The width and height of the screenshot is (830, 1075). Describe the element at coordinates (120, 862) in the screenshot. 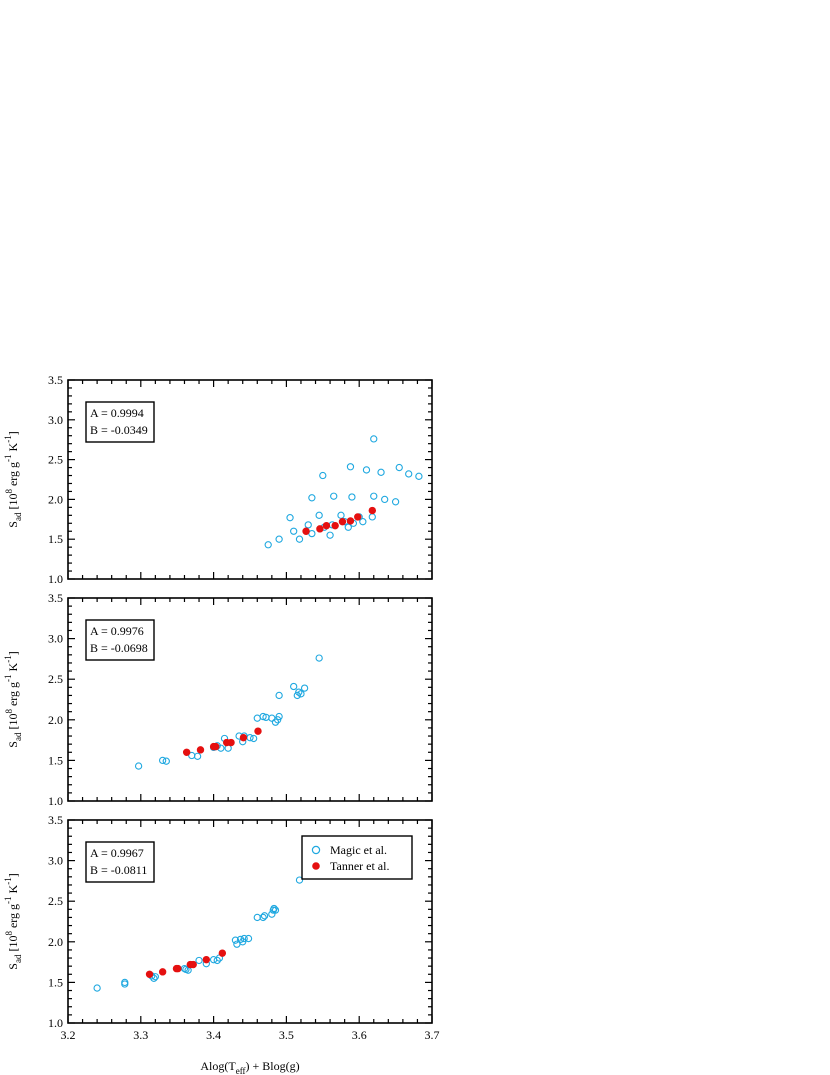

I see `fit-coefficients-box: A = 0.9967 B = -0.0811` at that location.